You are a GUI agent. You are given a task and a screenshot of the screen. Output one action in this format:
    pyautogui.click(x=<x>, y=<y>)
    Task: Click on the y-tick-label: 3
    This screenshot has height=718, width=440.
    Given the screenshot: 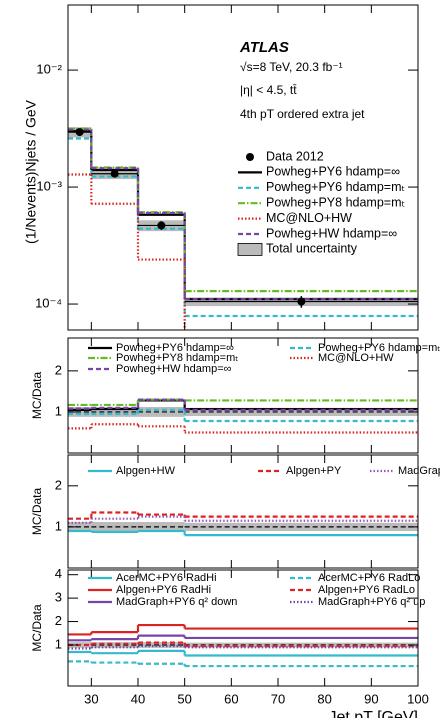 What is the action you would take?
    pyautogui.click(x=58, y=597)
    